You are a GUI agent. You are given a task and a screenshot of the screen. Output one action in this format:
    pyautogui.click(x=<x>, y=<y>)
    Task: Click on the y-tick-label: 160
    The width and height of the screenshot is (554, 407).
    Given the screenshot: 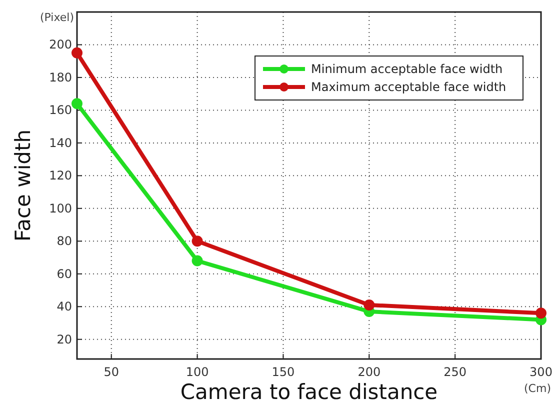 What is the action you would take?
    pyautogui.click(x=60, y=110)
    